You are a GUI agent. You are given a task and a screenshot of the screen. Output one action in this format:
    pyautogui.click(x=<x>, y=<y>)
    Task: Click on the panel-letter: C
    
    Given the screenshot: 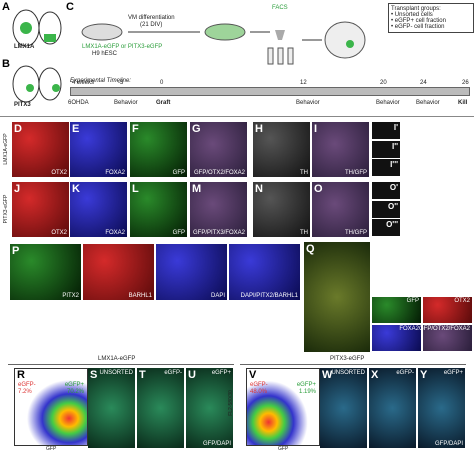 What is the action you would take?
    pyautogui.click(x=70, y=7)
    